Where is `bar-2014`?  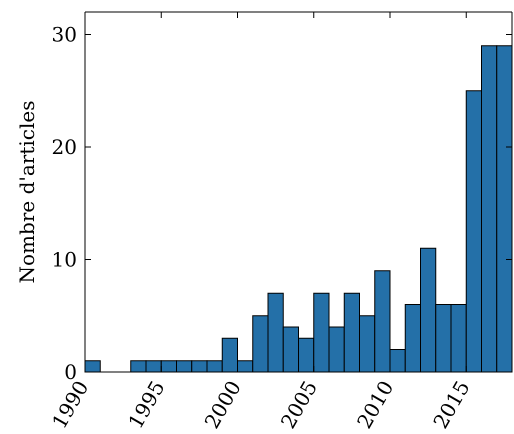
bar-2014 is located at coordinates (443, 338).